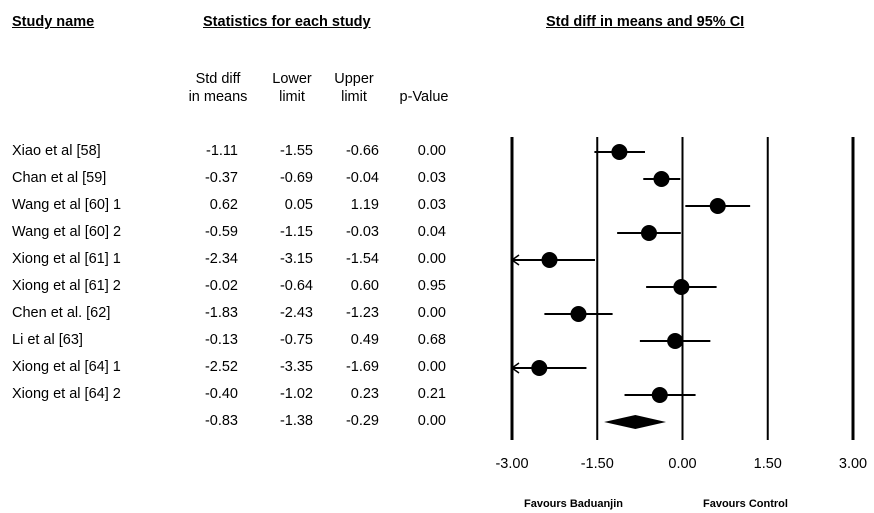 The height and width of the screenshot is (513, 874). Describe the element at coordinates (296, 151) in the screenshot. I see `lower-limit-value: -1.55` at that location.